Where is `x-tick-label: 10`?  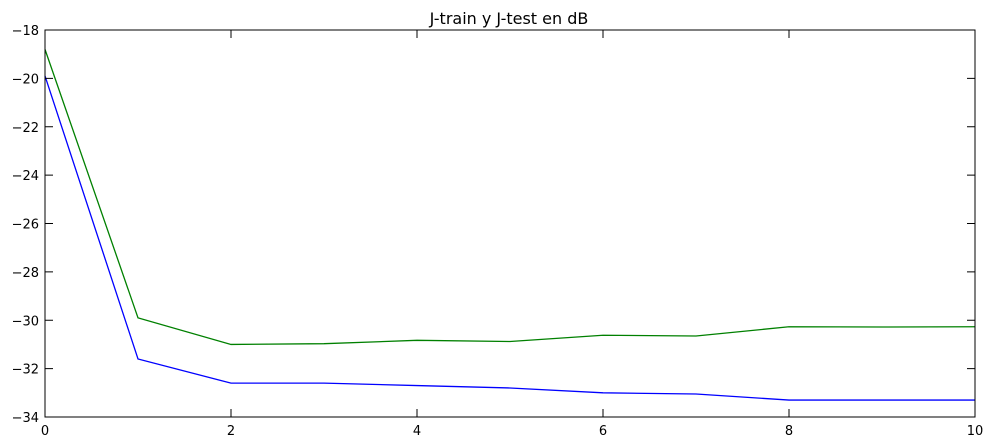 x-tick-label: 10 is located at coordinates (975, 431).